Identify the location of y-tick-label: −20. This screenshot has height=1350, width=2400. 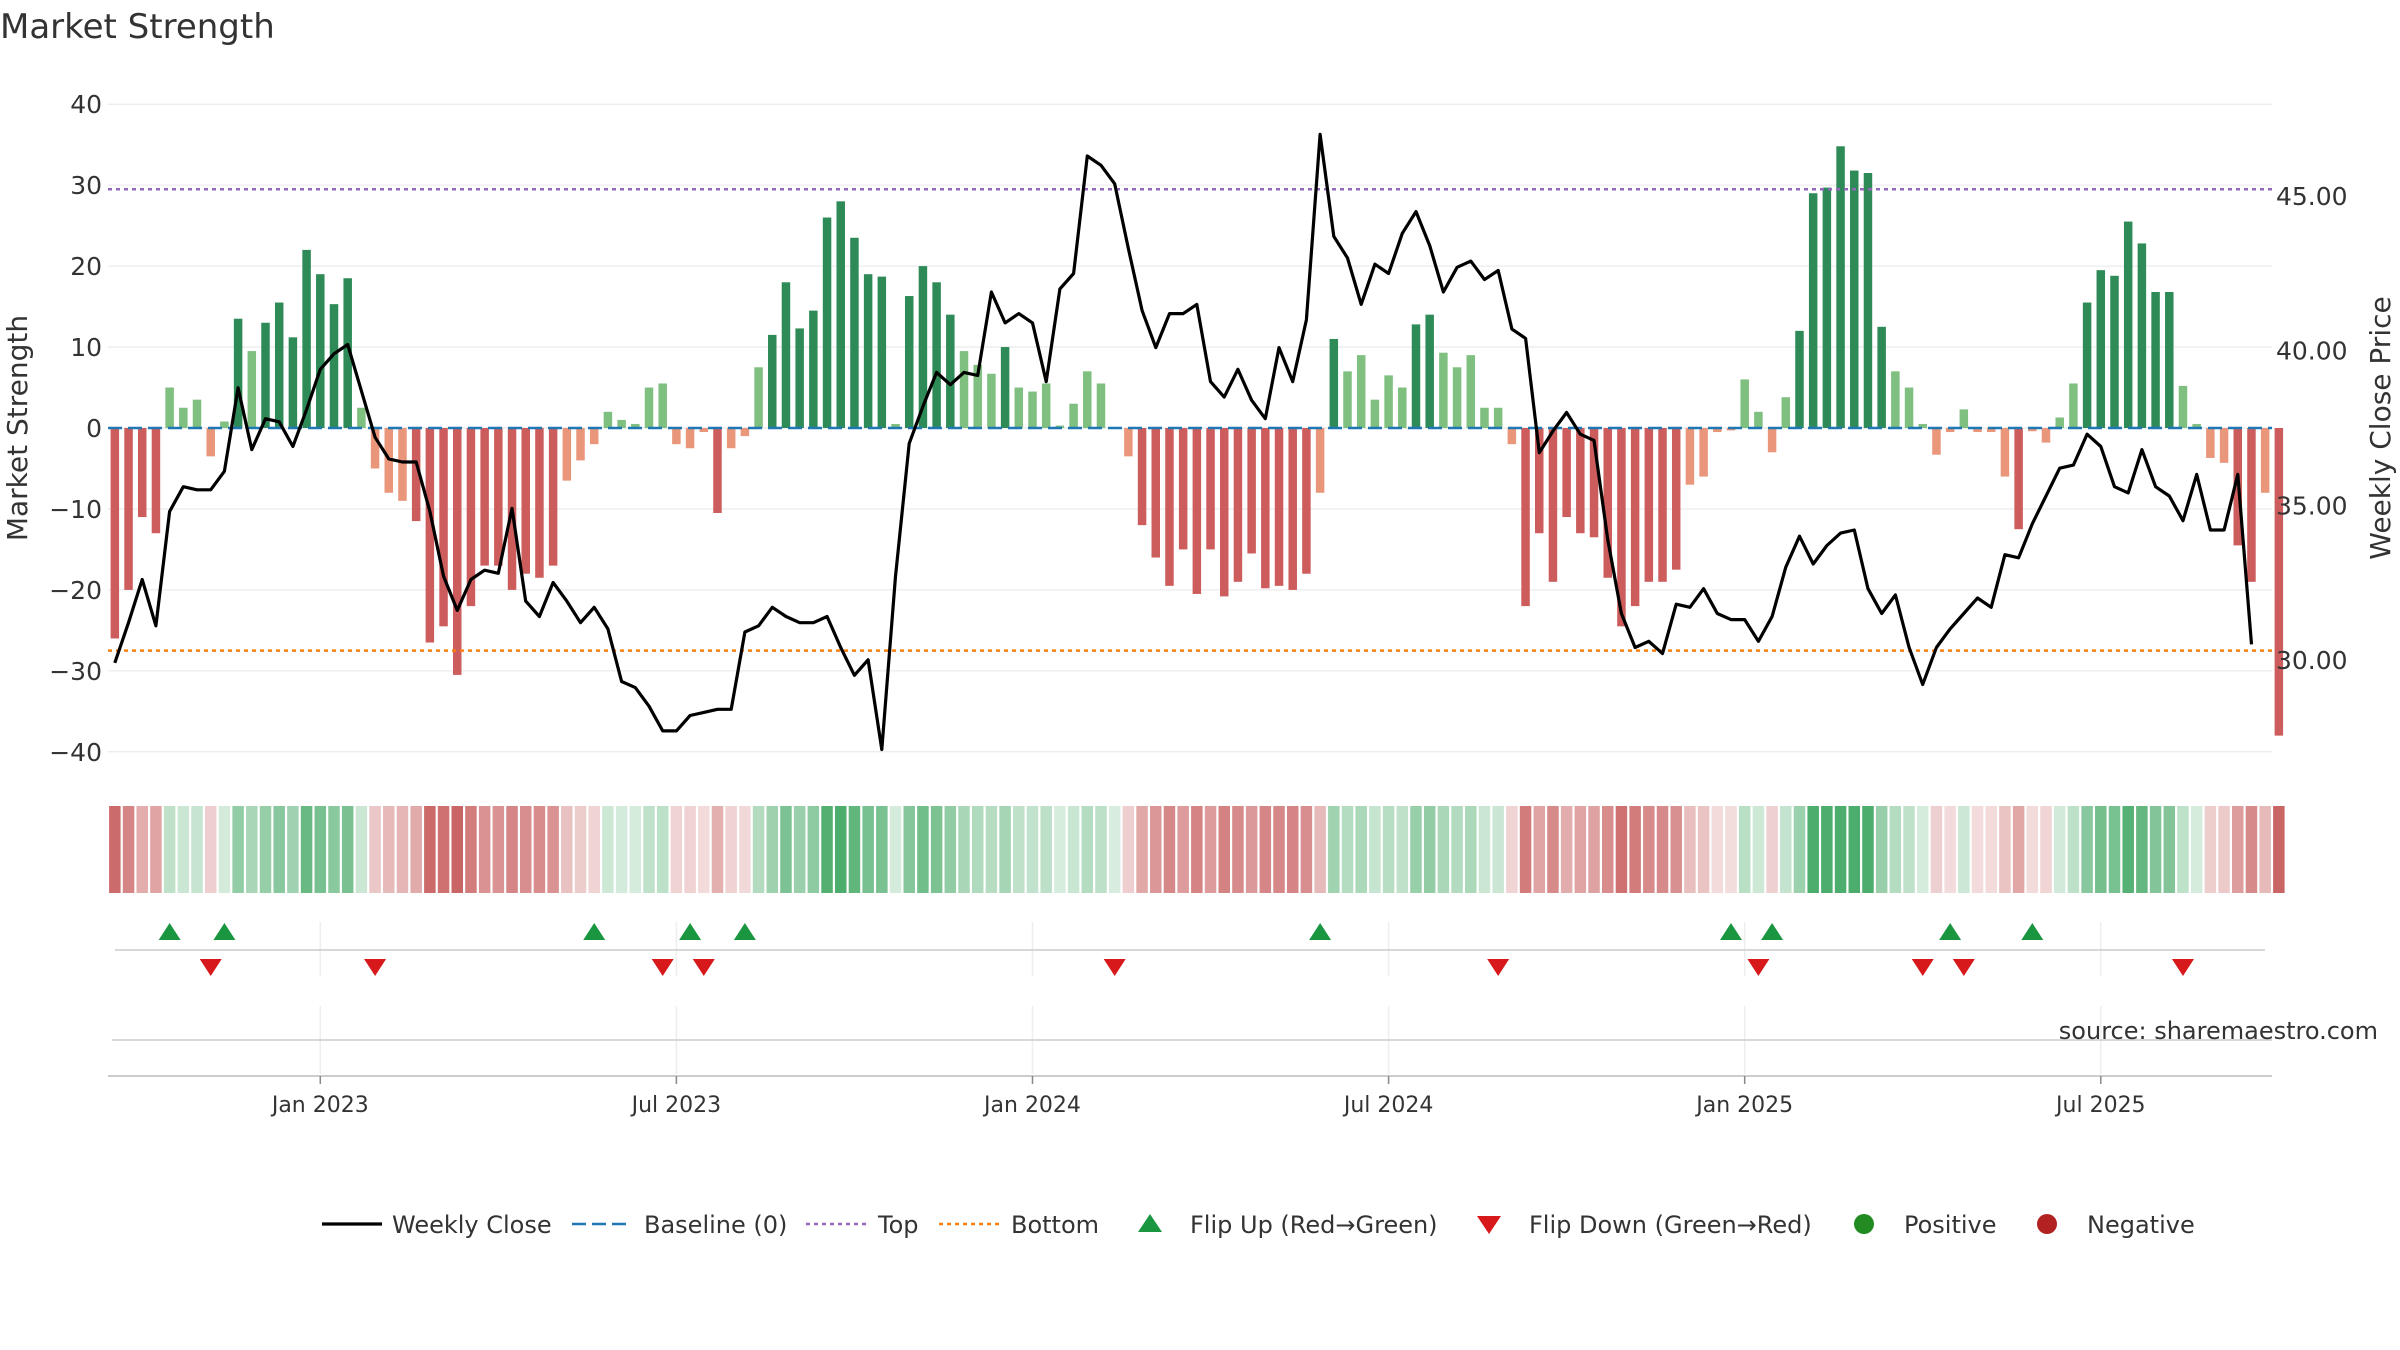
(75, 590).